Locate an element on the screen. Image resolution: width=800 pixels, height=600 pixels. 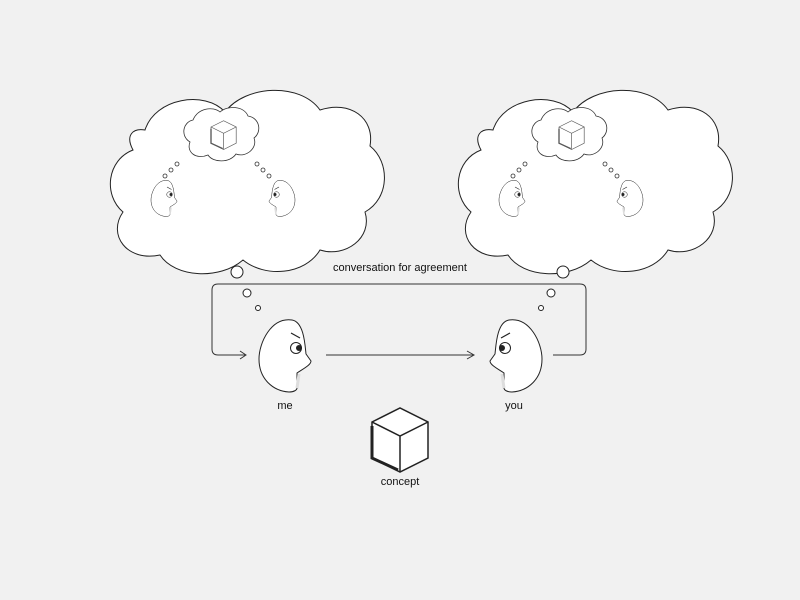
conversation-loop is located at coordinates (399, 321).